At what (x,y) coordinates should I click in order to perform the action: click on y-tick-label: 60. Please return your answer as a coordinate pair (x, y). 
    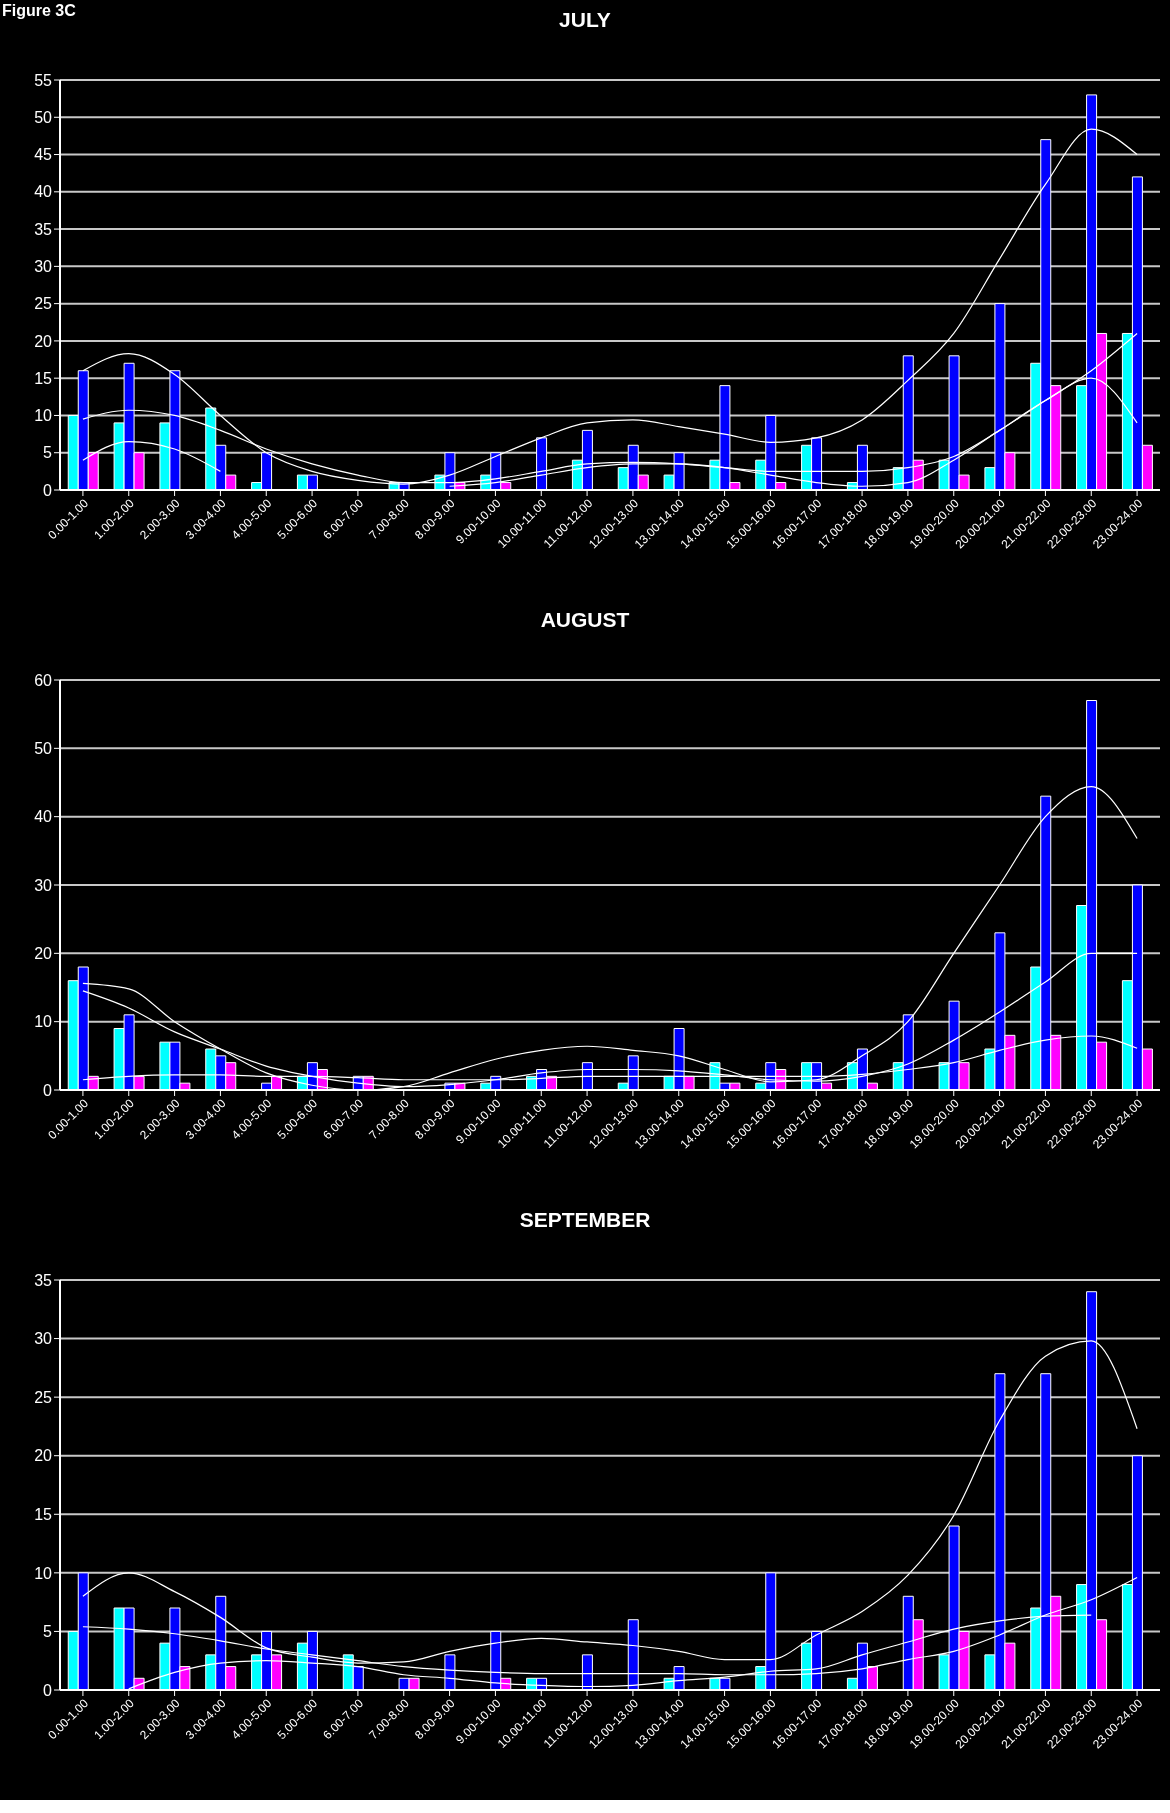
    Looking at the image, I should click on (43, 680).